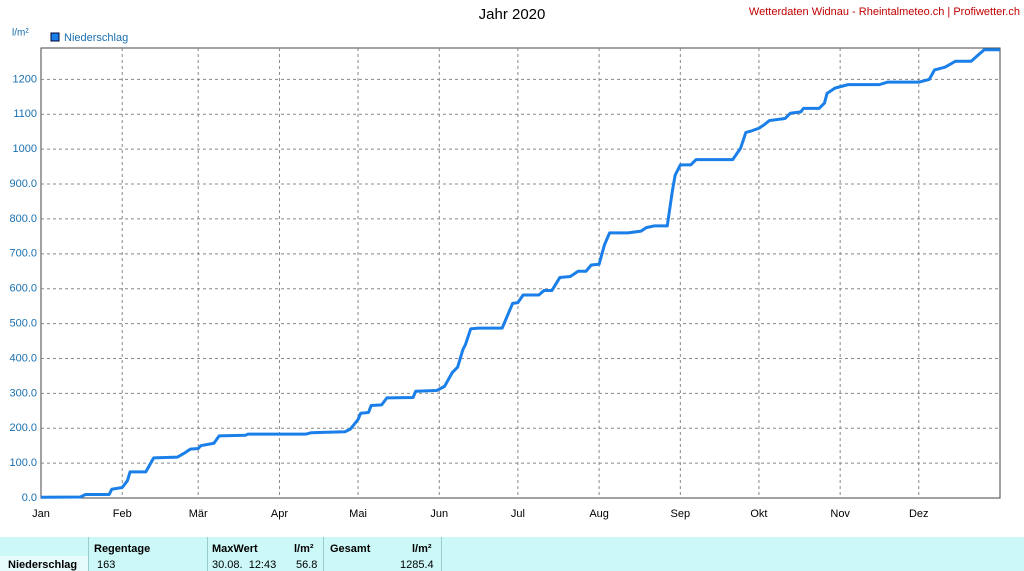 The height and width of the screenshot is (571, 1024). What do you see at coordinates (919, 514) in the screenshot?
I see `x-tick-label: Dez` at bounding box center [919, 514].